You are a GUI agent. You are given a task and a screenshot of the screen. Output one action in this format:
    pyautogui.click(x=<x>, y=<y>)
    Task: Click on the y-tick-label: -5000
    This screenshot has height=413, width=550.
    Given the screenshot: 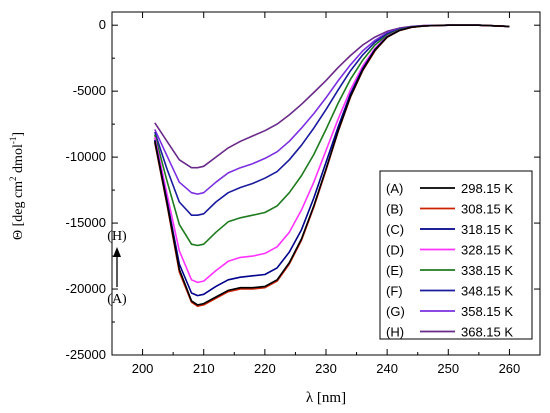 What is the action you would take?
    pyautogui.click(x=89, y=90)
    